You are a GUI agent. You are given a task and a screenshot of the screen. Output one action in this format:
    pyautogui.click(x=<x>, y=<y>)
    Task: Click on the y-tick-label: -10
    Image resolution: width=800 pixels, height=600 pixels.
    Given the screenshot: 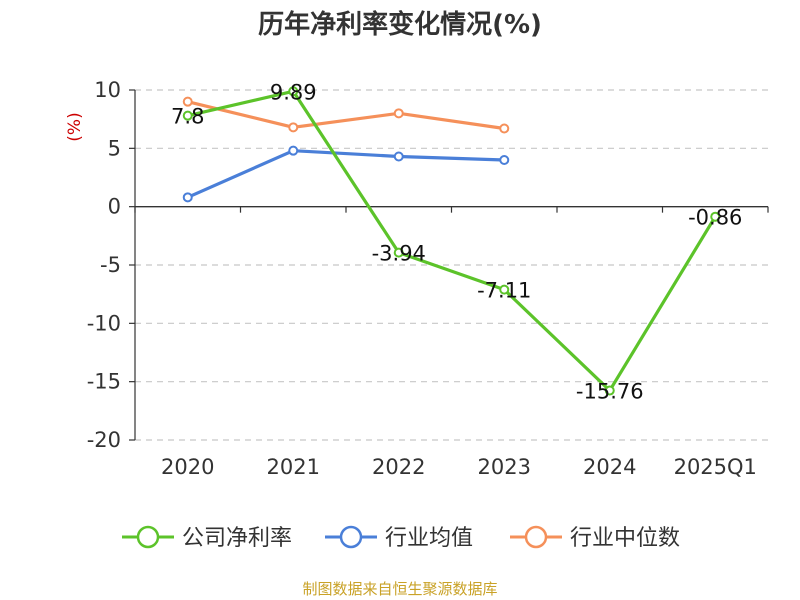 What is the action you would take?
    pyautogui.click(x=104, y=323)
    